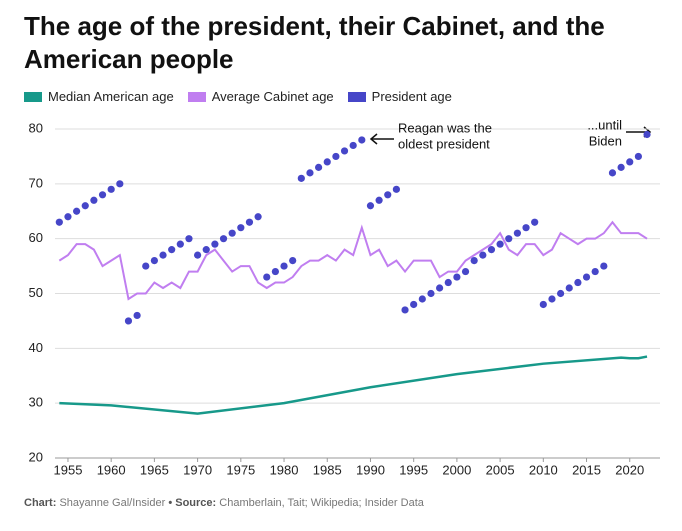  Describe the element at coordinates (445, 127) in the screenshot. I see `annotation: Reagan was the` at that location.